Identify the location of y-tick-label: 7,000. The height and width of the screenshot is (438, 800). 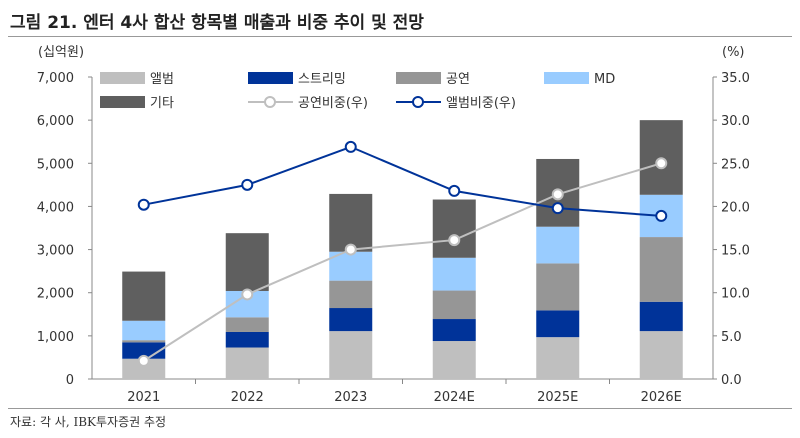
(55, 78).